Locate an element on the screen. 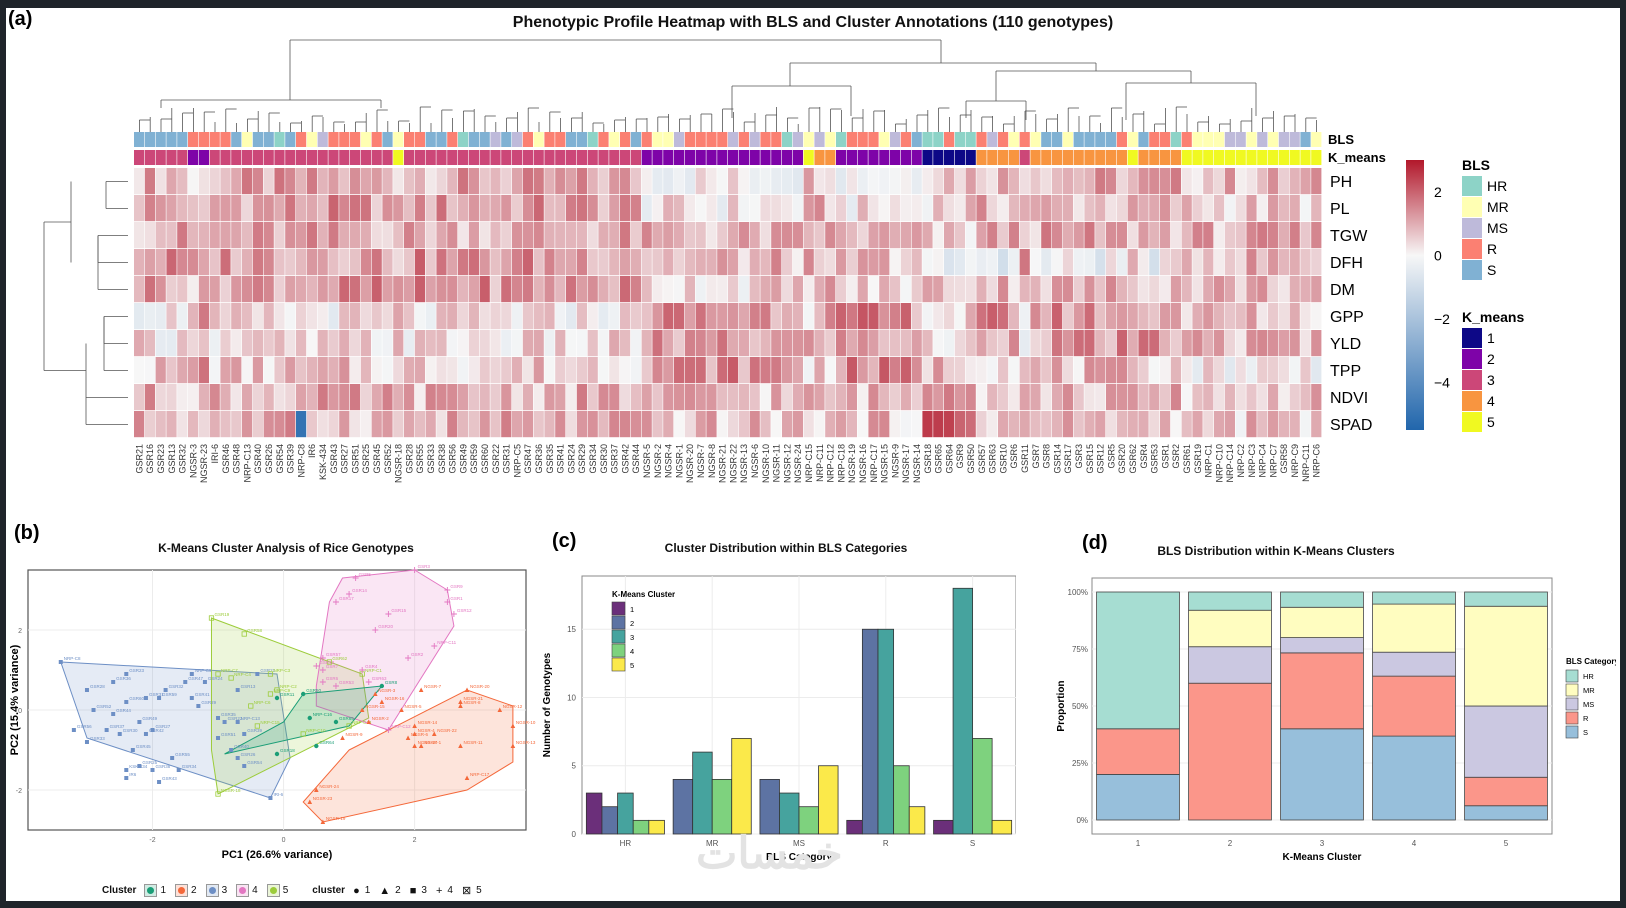  heatmap-column-label: NRP-C13 is located at coordinates (247, 463).